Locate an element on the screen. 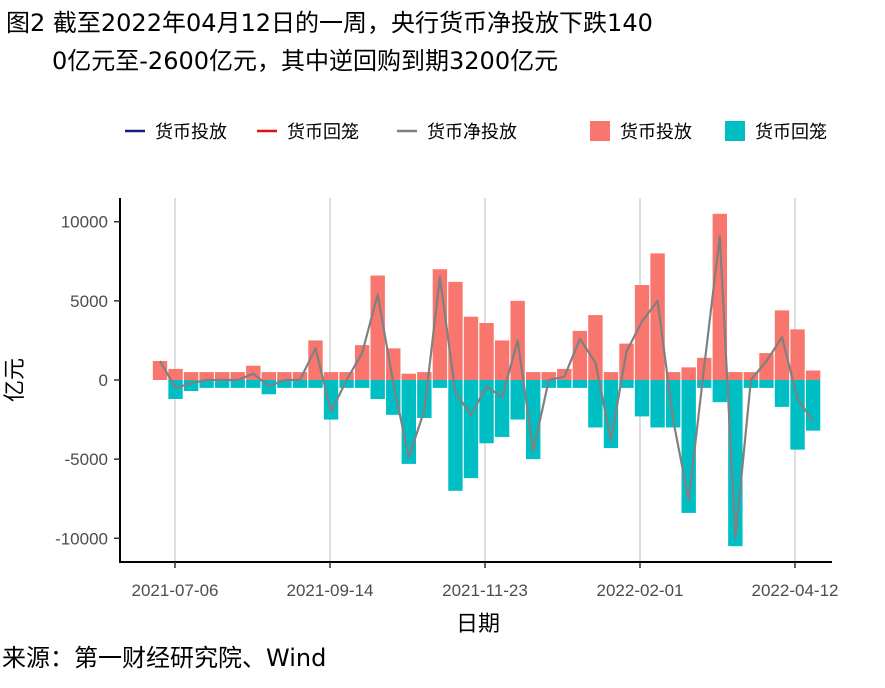 The width and height of the screenshot is (885, 688). x-axis-label: 日期 is located at coordinates (478, 624).